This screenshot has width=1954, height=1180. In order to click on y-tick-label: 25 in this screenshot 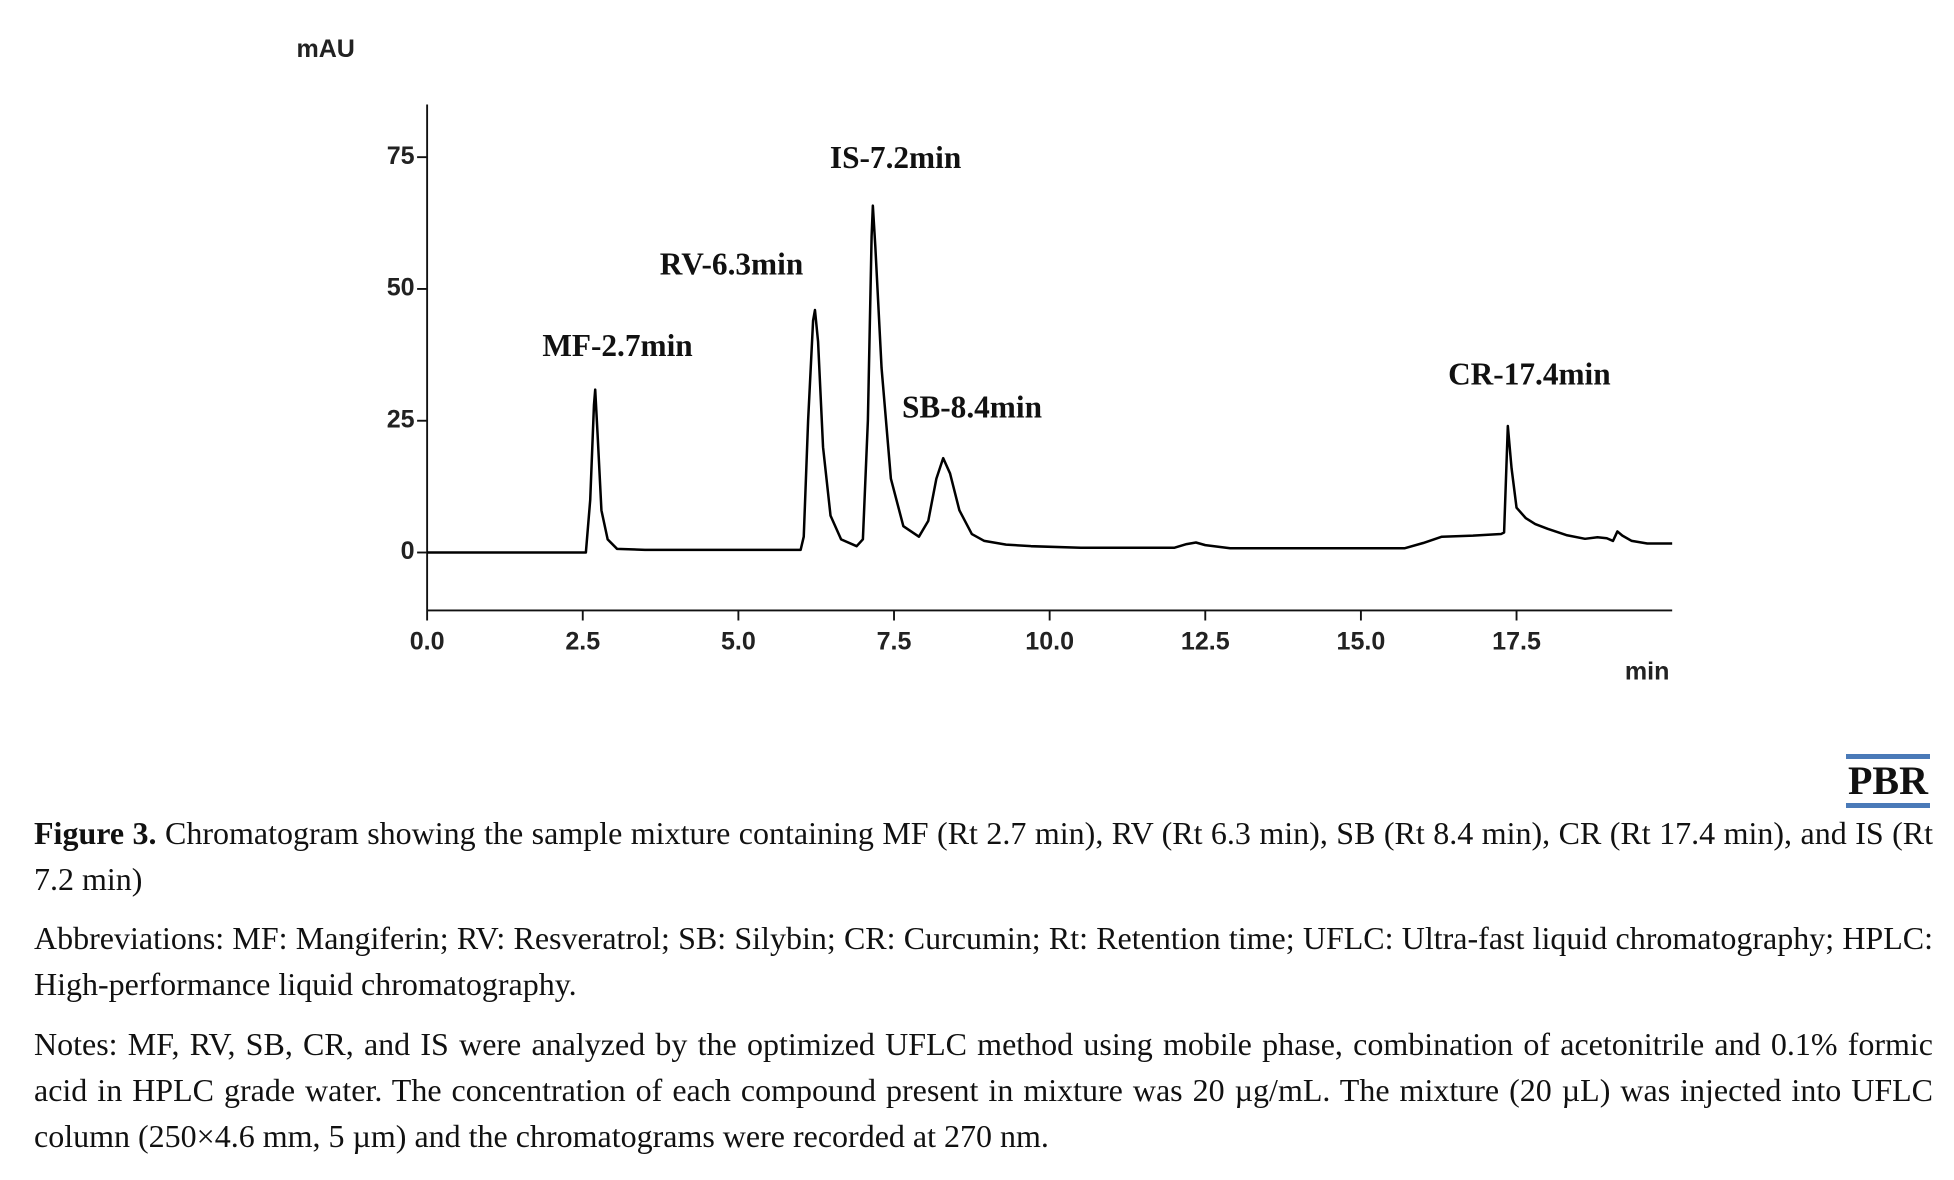, I will do `click(401, 419)`.